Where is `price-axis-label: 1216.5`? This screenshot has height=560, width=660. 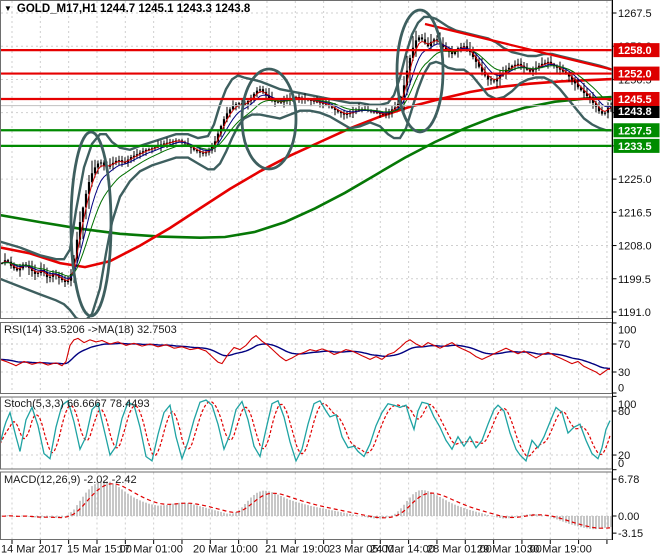
price-axis-label: 1216.5 is located at coordinates (635, 213).